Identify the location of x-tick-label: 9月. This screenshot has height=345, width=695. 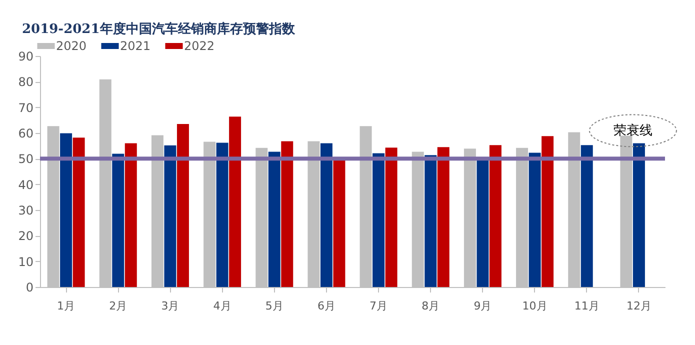
(483, 306).